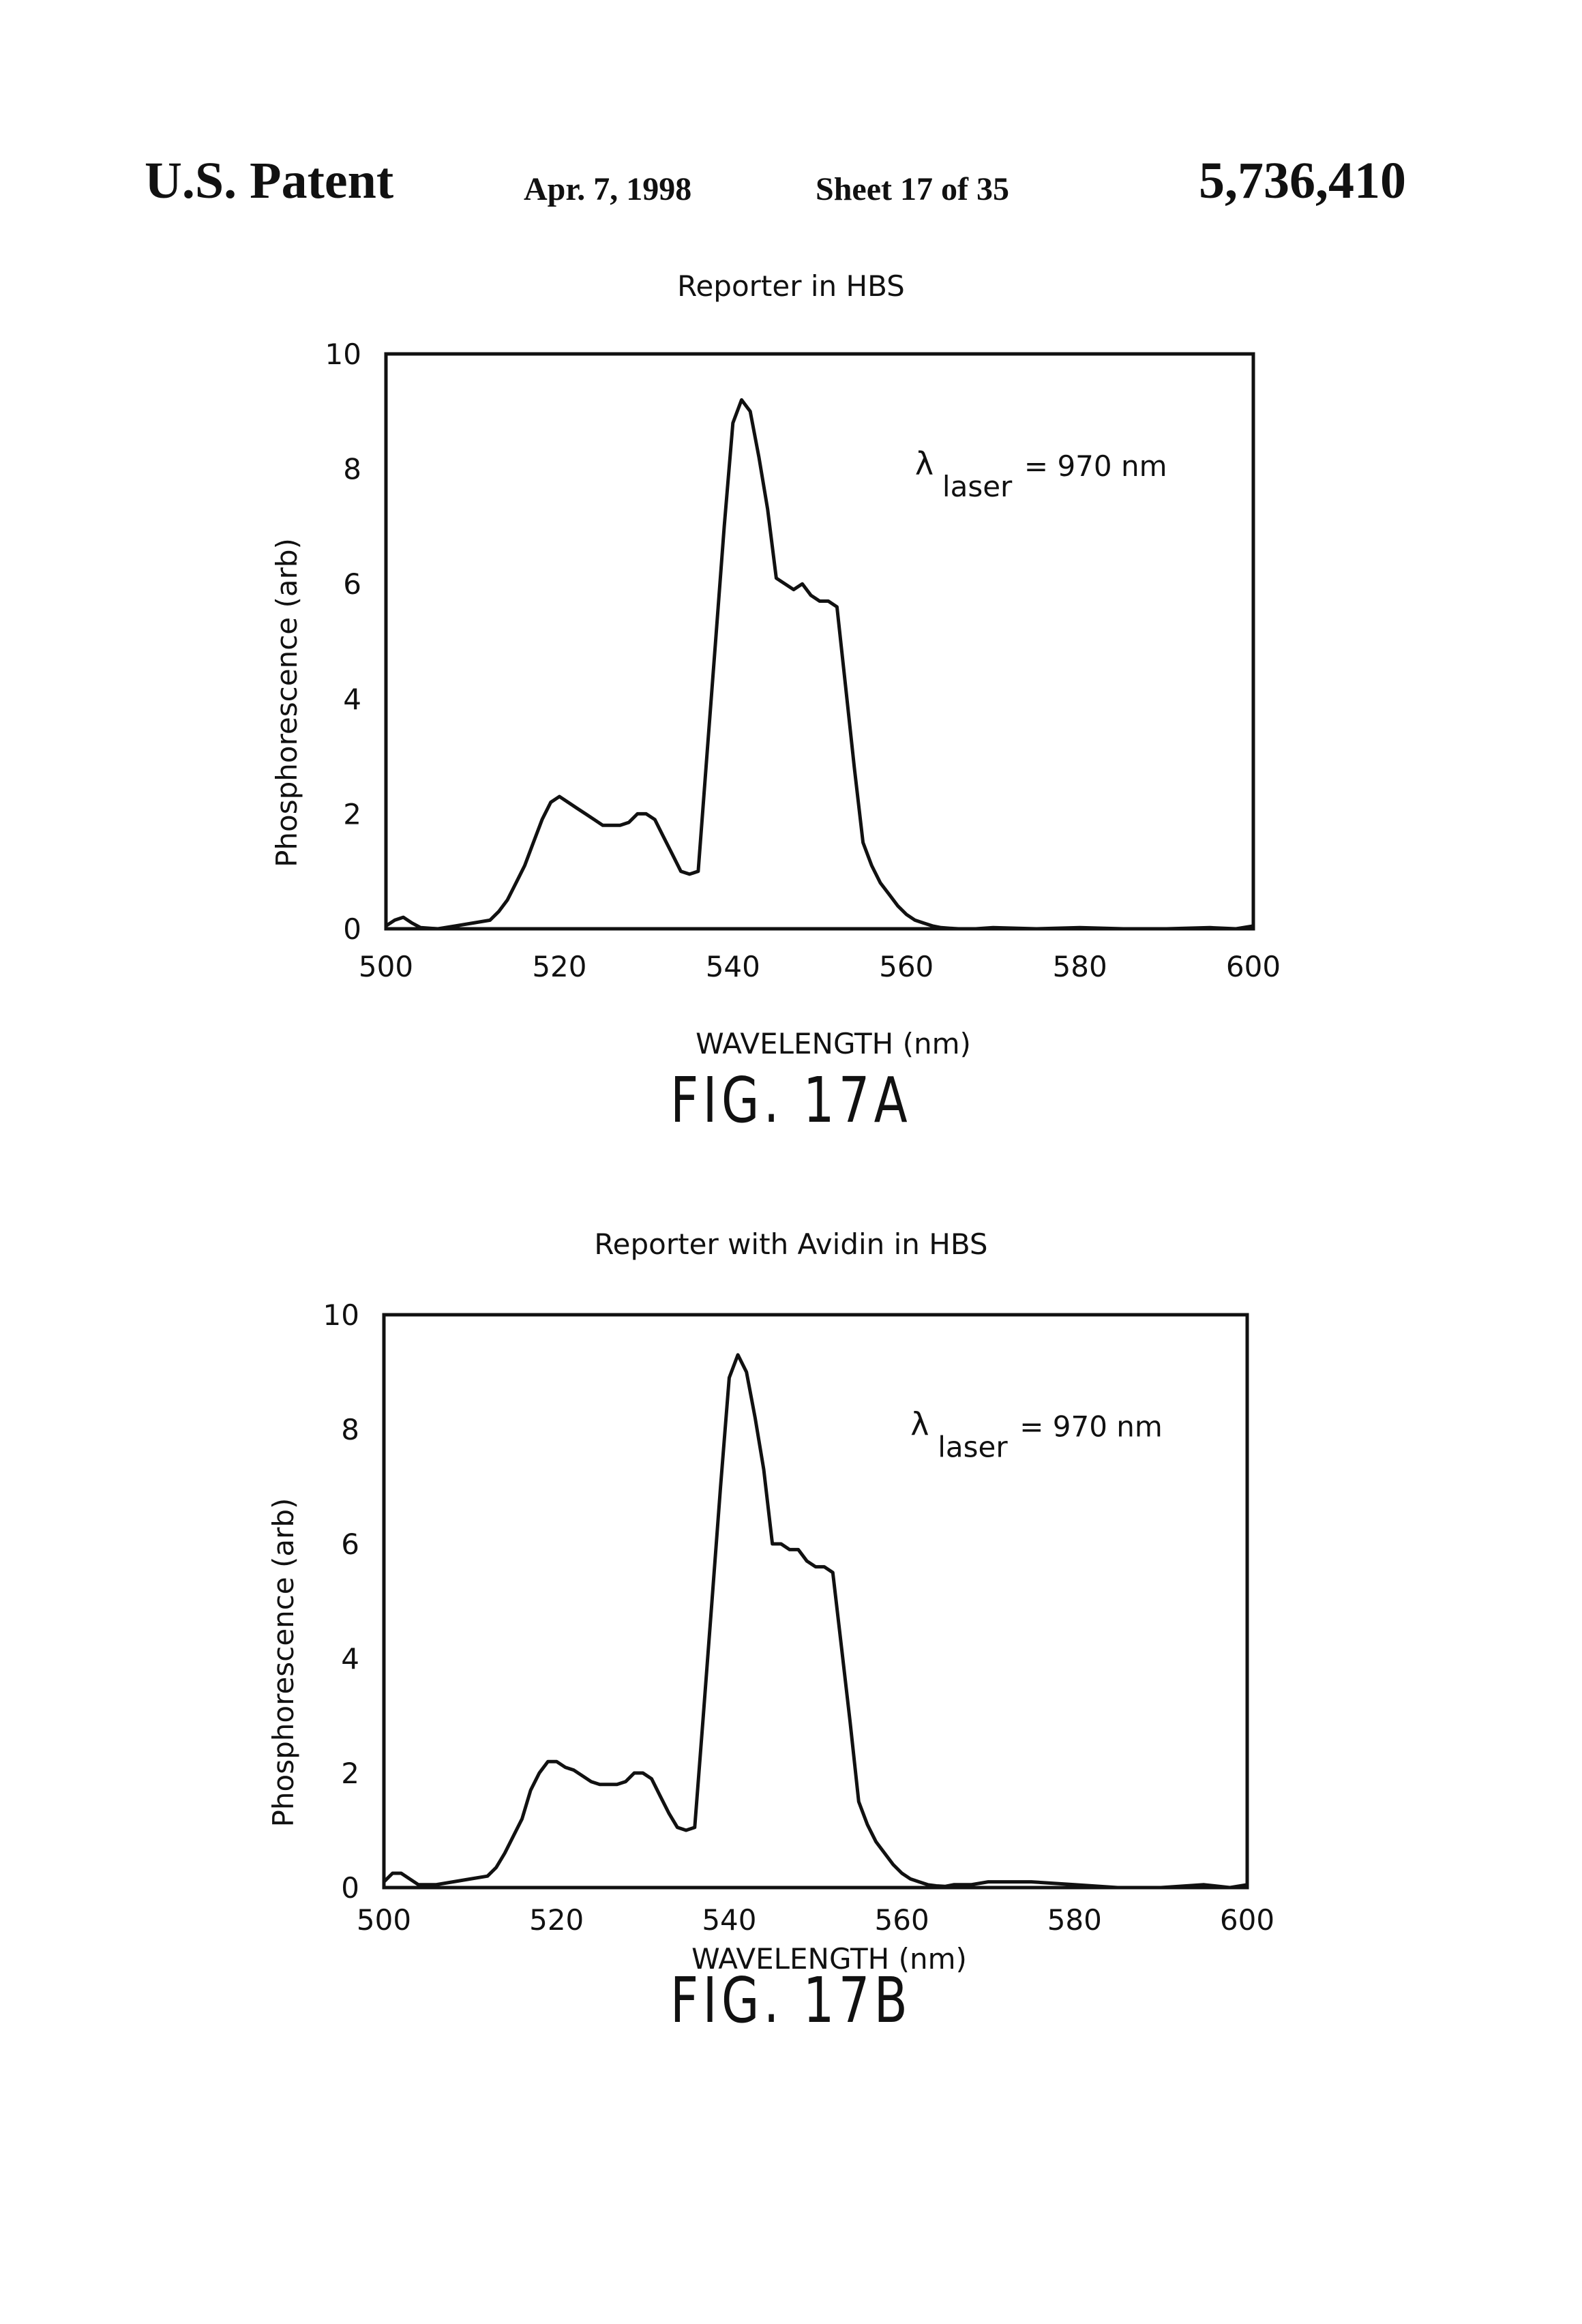  What do you see at coordinates (352, 469) in the screenshot?
I see `y-tick-label: 8` at bounding box center [352, 469].